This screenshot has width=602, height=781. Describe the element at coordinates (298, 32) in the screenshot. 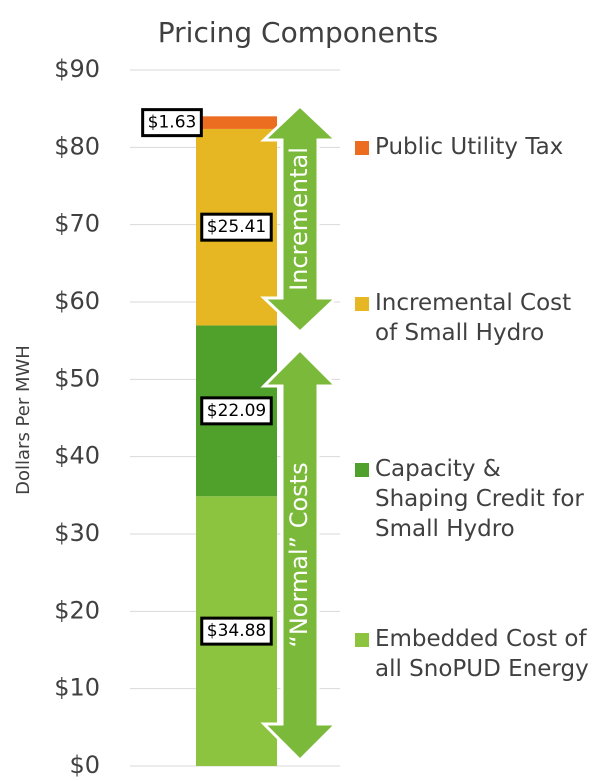

I see `chart-title: Pricing Components` at that location.